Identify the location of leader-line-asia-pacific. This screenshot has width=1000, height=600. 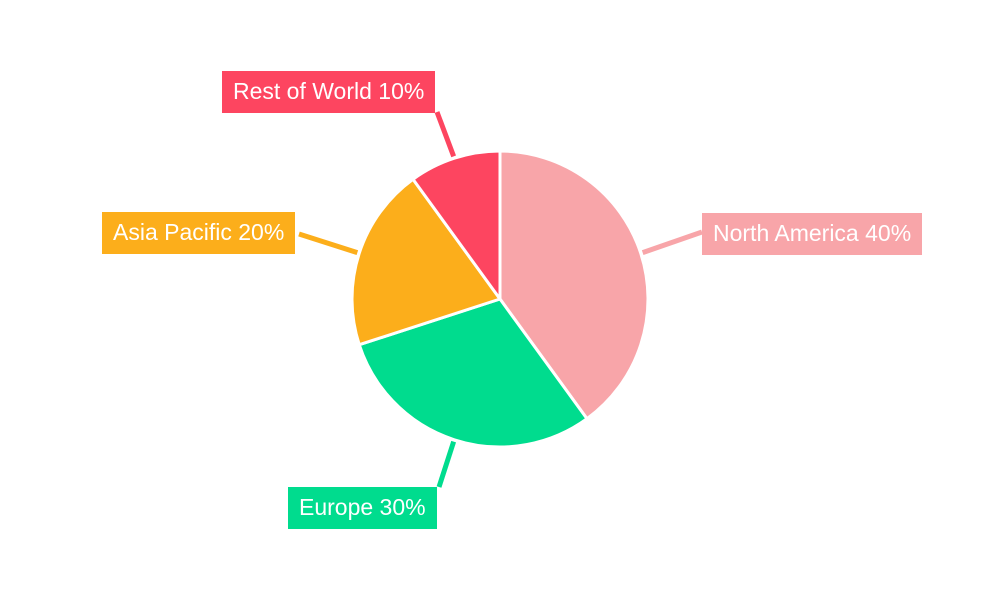
(328, 243).